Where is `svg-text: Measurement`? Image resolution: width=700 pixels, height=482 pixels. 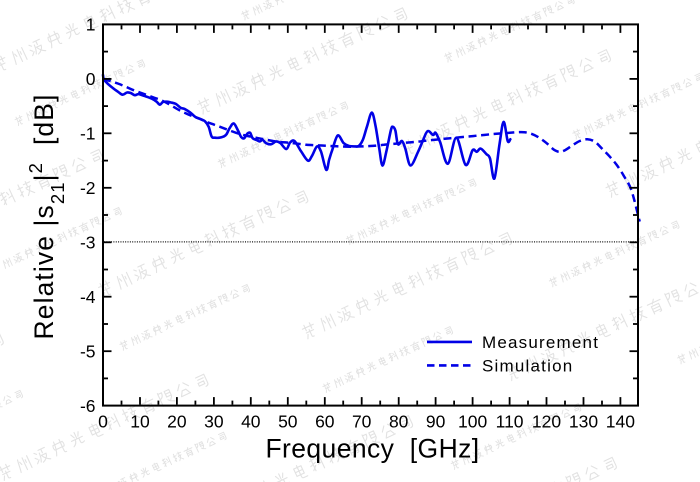 svg-text: Measurement is located at coordinates (540, 342).